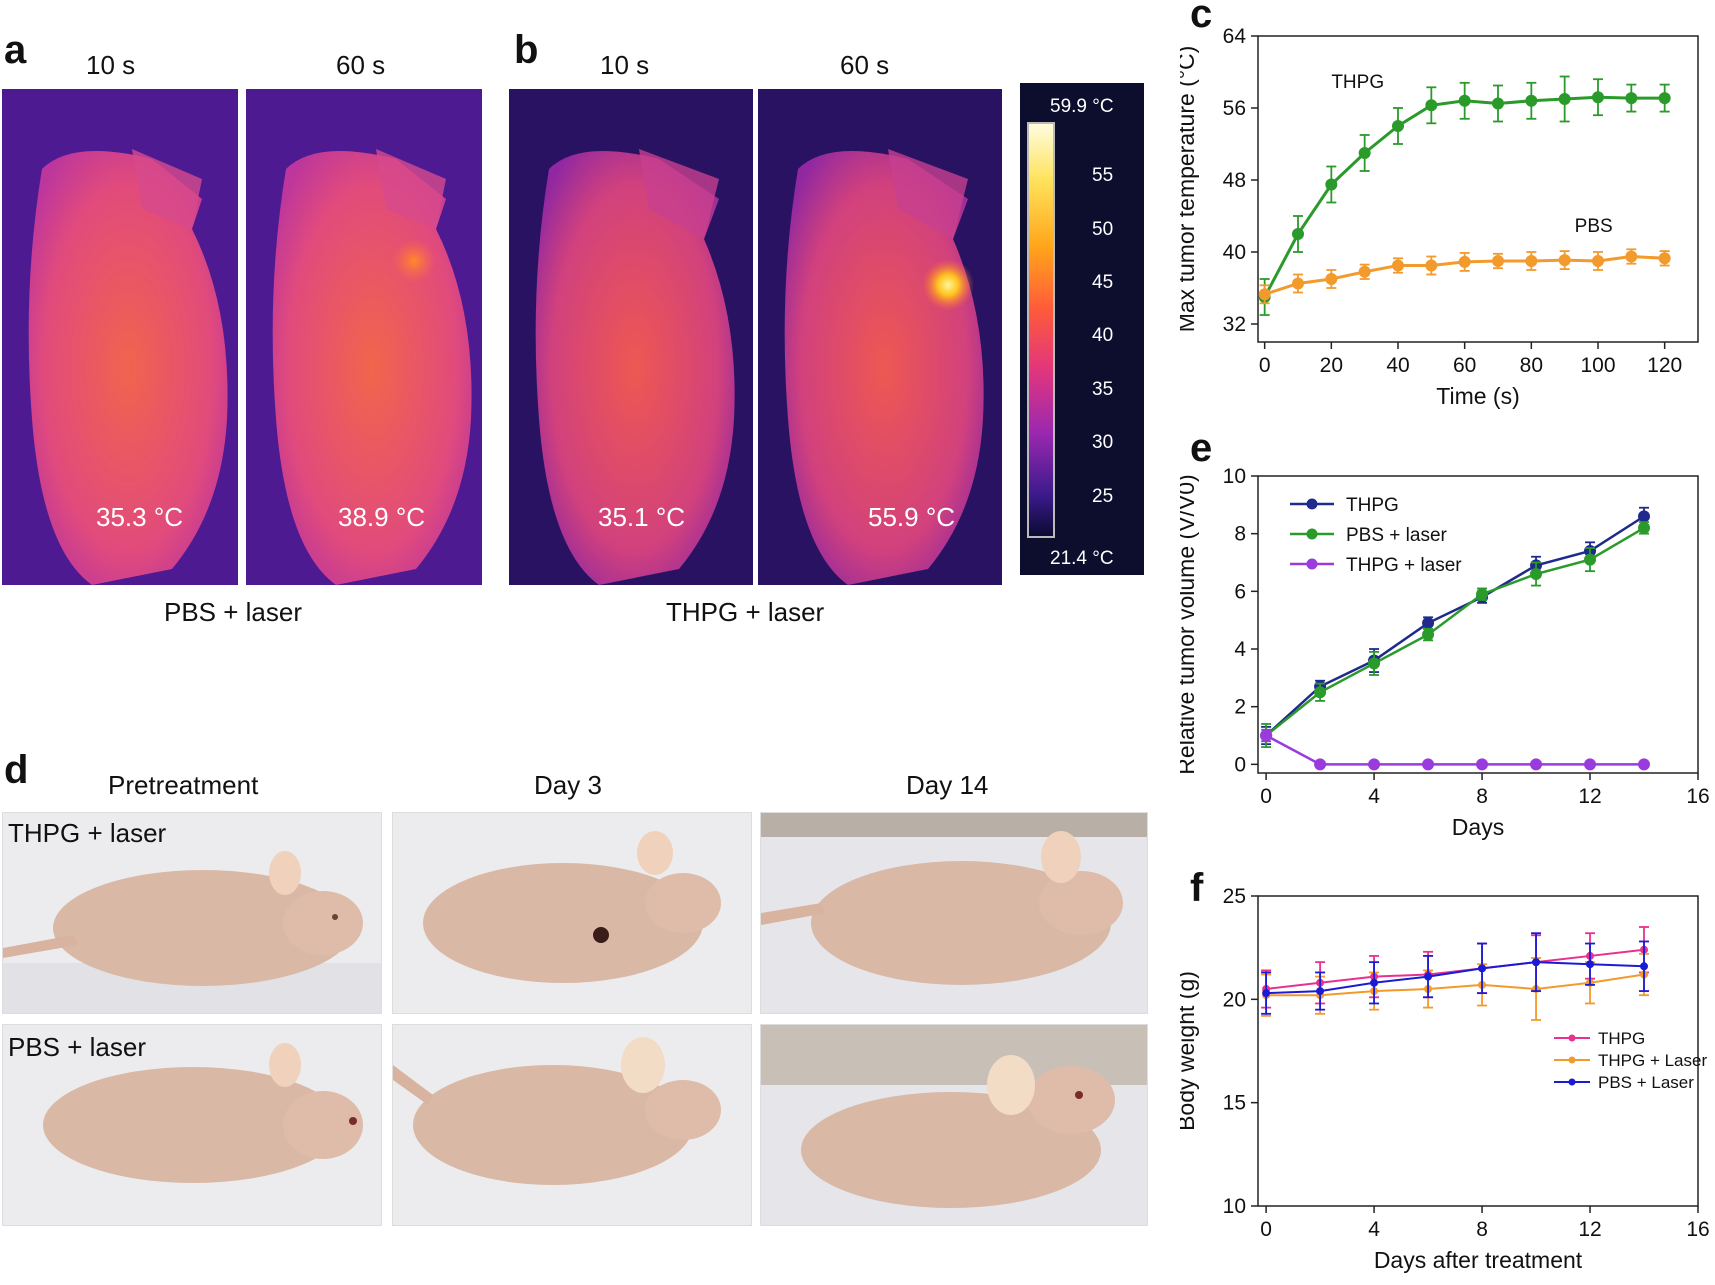 The image size is (1715, 1285). What do you see at coordinates (1103, 175) in the screenshot?
I see `colorbar-tick: 55` at bounding box center [1103, 175].